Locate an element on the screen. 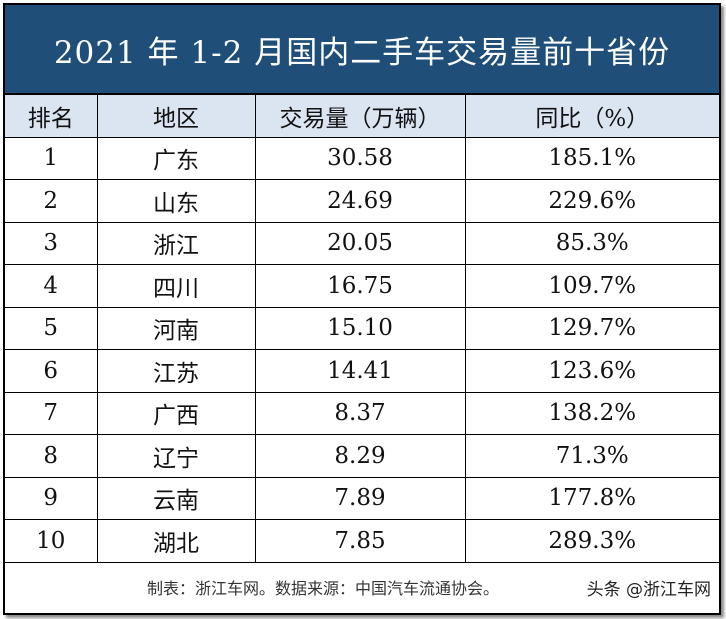 The image size is (726, 619). table-cell: 6 is located at coordinates (51, 371).